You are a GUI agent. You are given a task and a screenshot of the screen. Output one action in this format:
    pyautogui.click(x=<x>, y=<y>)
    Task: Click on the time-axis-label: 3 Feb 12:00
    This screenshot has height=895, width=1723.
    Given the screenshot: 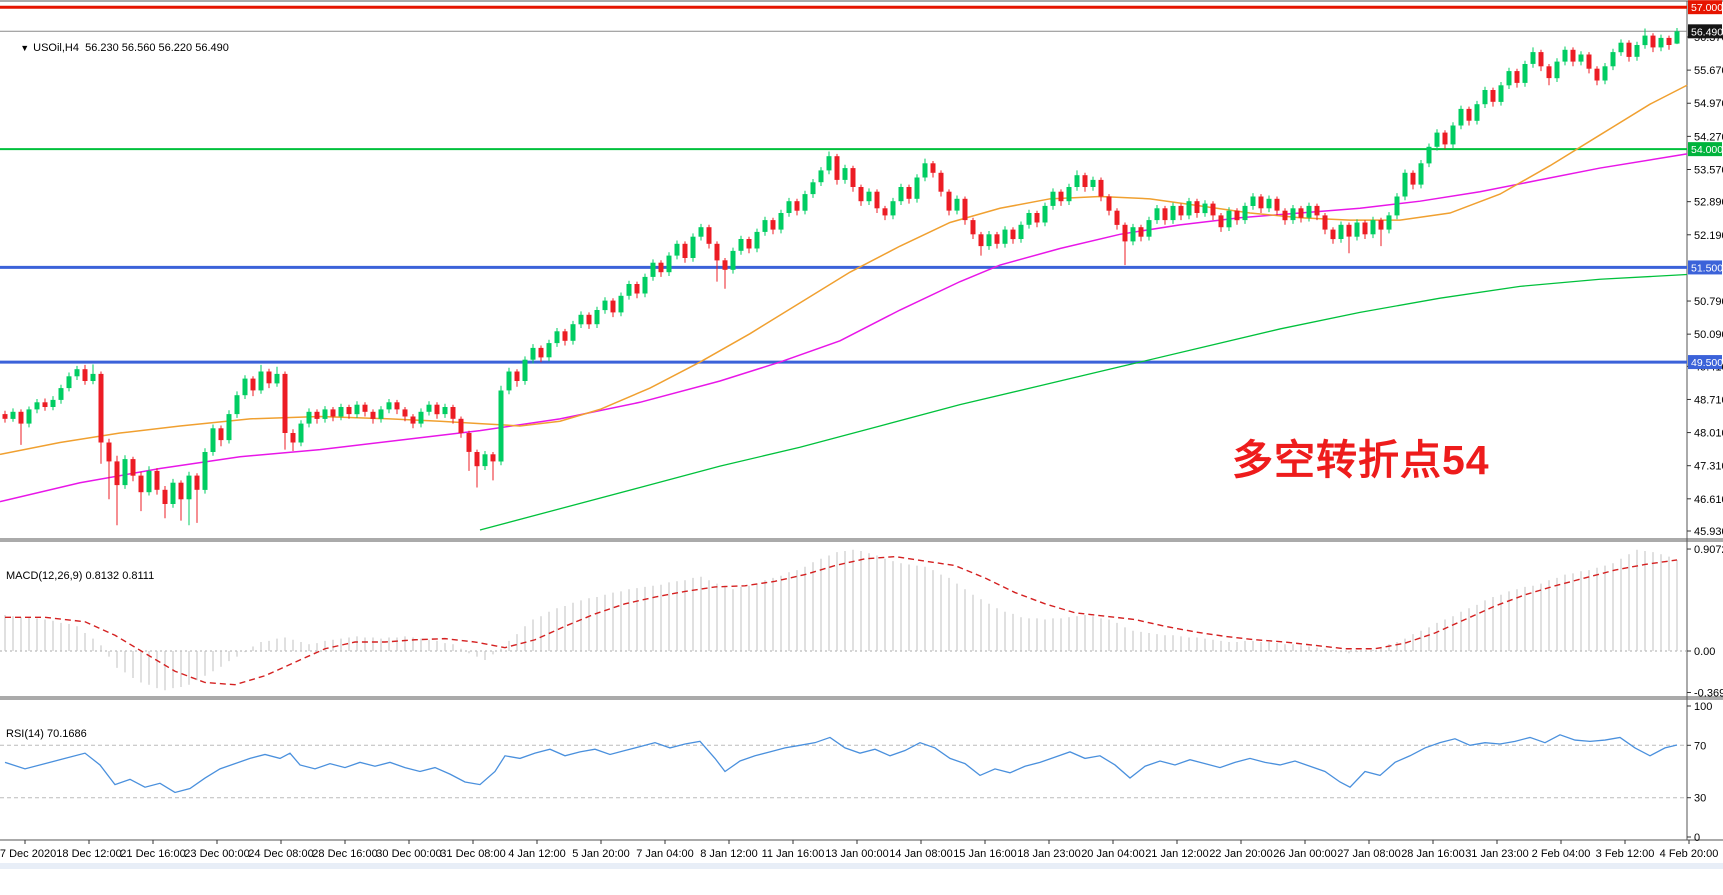 What is the action you would take?
    pyautogui.click(x=1625, y=854)
    